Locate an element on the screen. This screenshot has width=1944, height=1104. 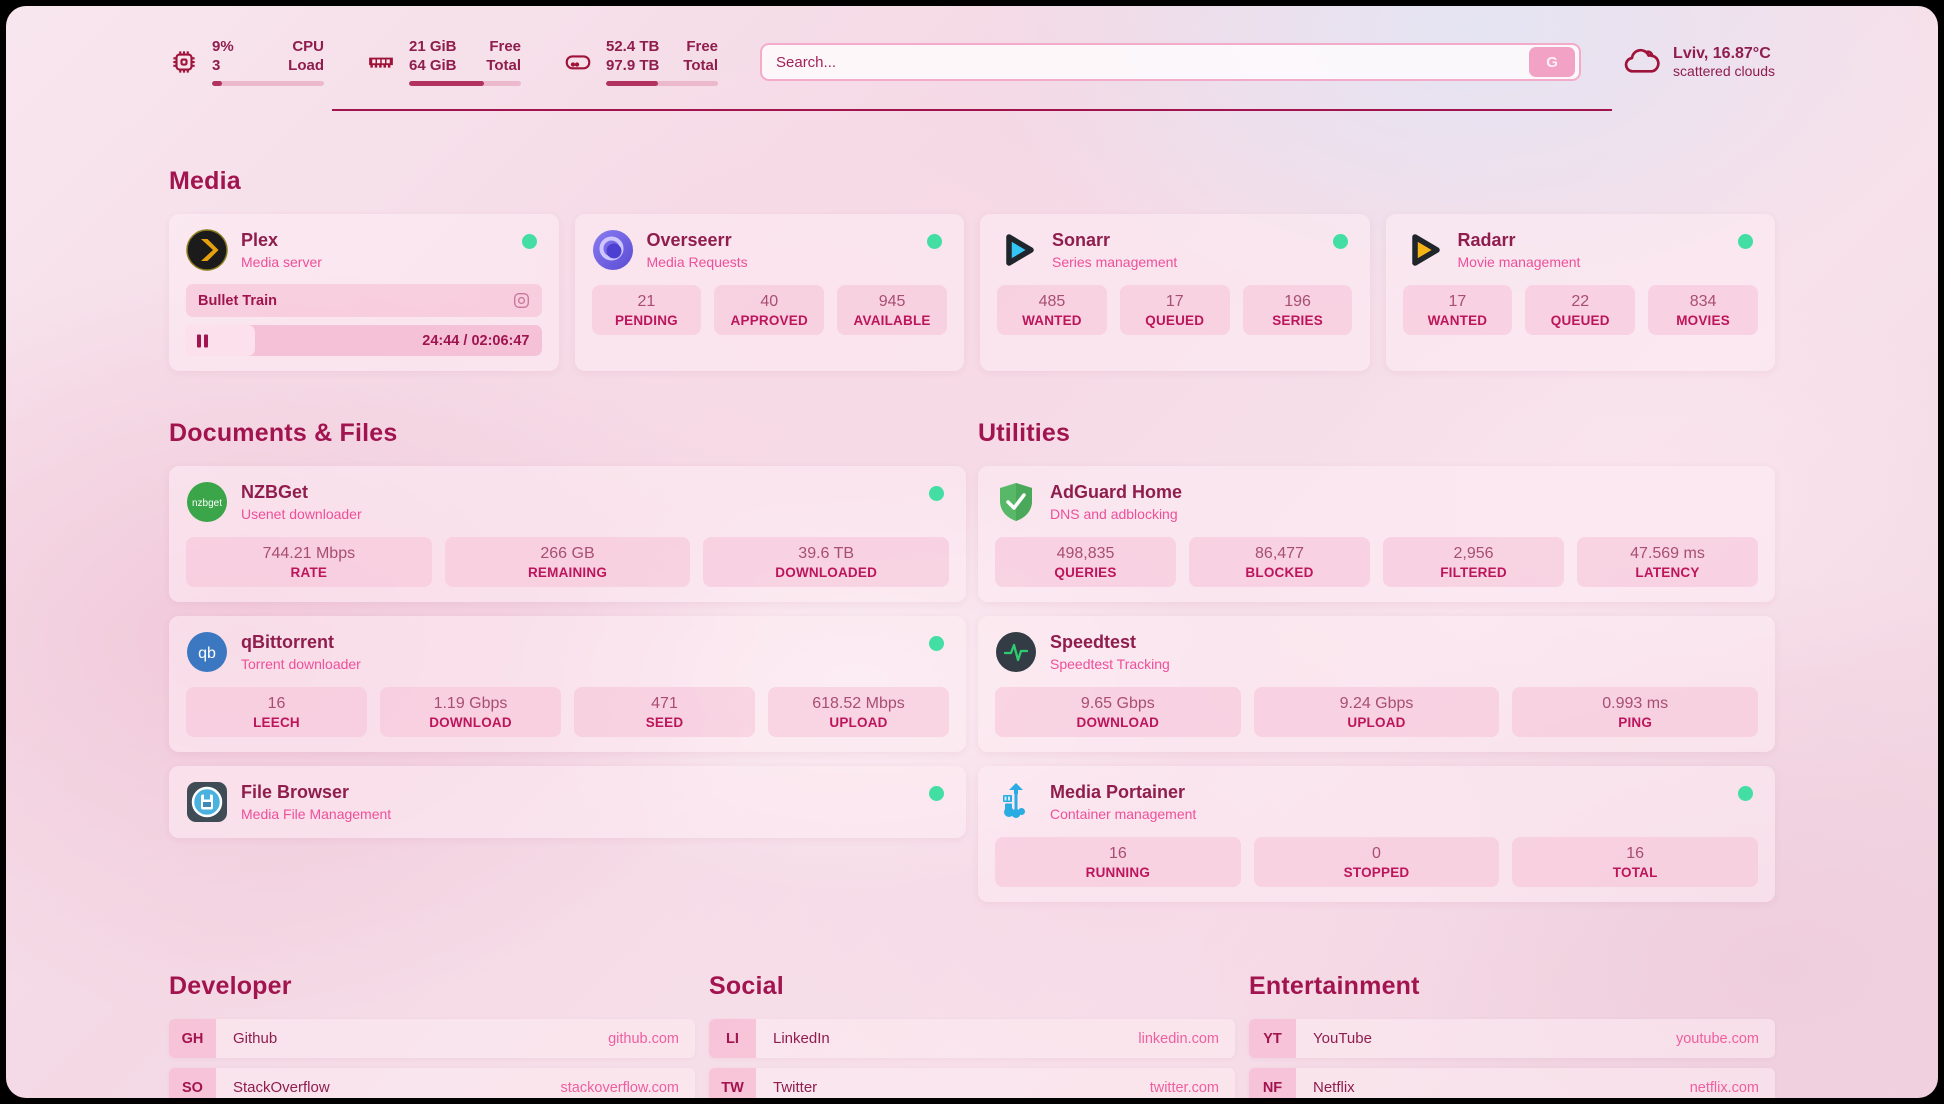
section-title-media: Media is located at coordinates (205, 181).